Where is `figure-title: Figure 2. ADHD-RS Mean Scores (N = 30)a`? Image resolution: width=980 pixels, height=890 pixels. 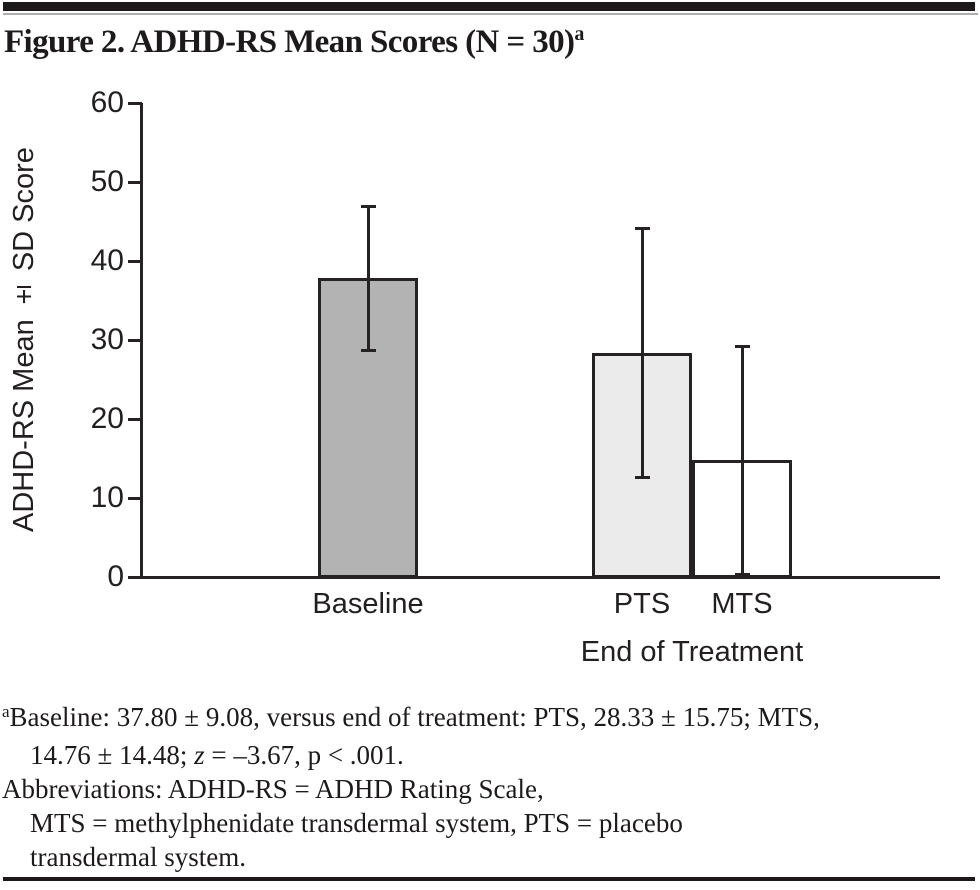 figure-title: Figure 2. ADHD-RS Mean Scores (N = 30)a is located at coordinates (294, 42).